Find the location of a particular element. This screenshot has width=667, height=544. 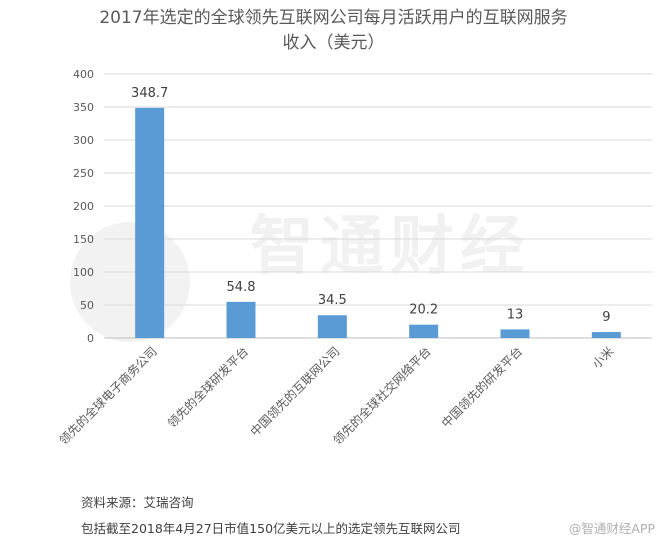

x-category-label: 小米 is located at coordinates (603, 357).